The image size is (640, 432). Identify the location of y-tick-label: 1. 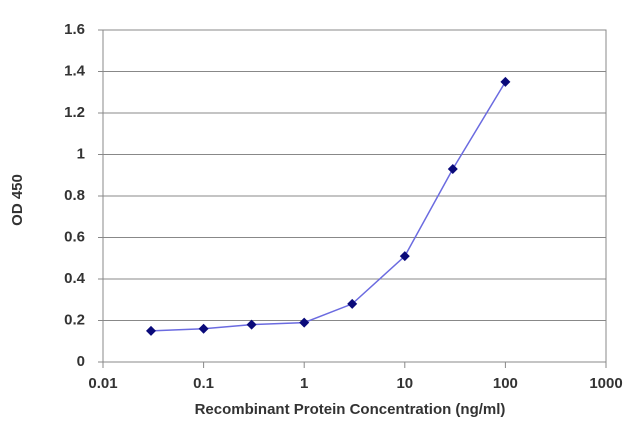
(81, 153).